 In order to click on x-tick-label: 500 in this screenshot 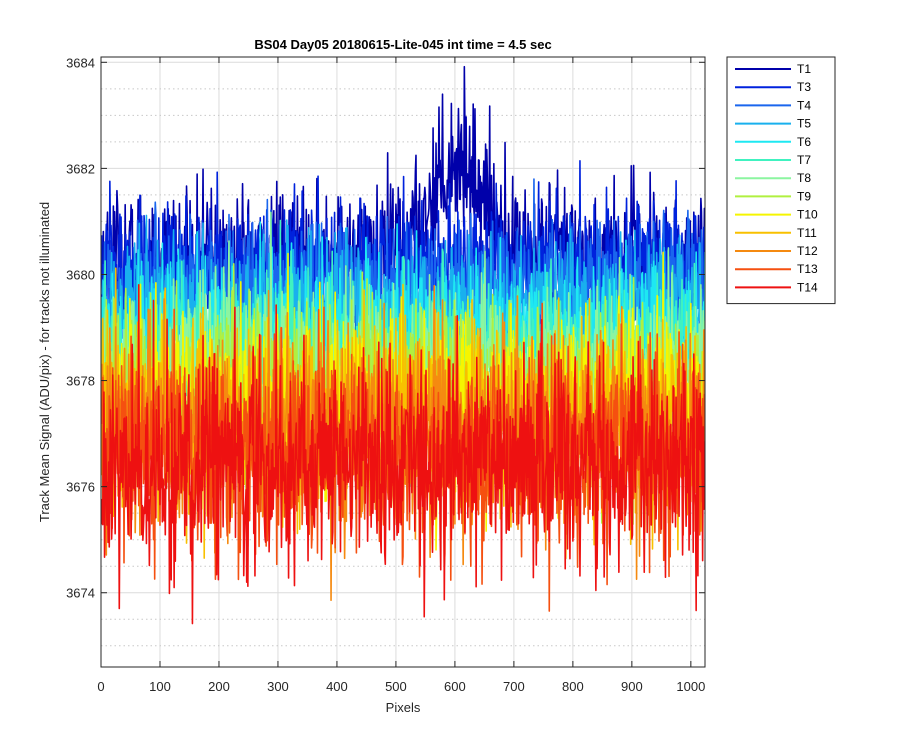, I will do `click(396, 686)`.